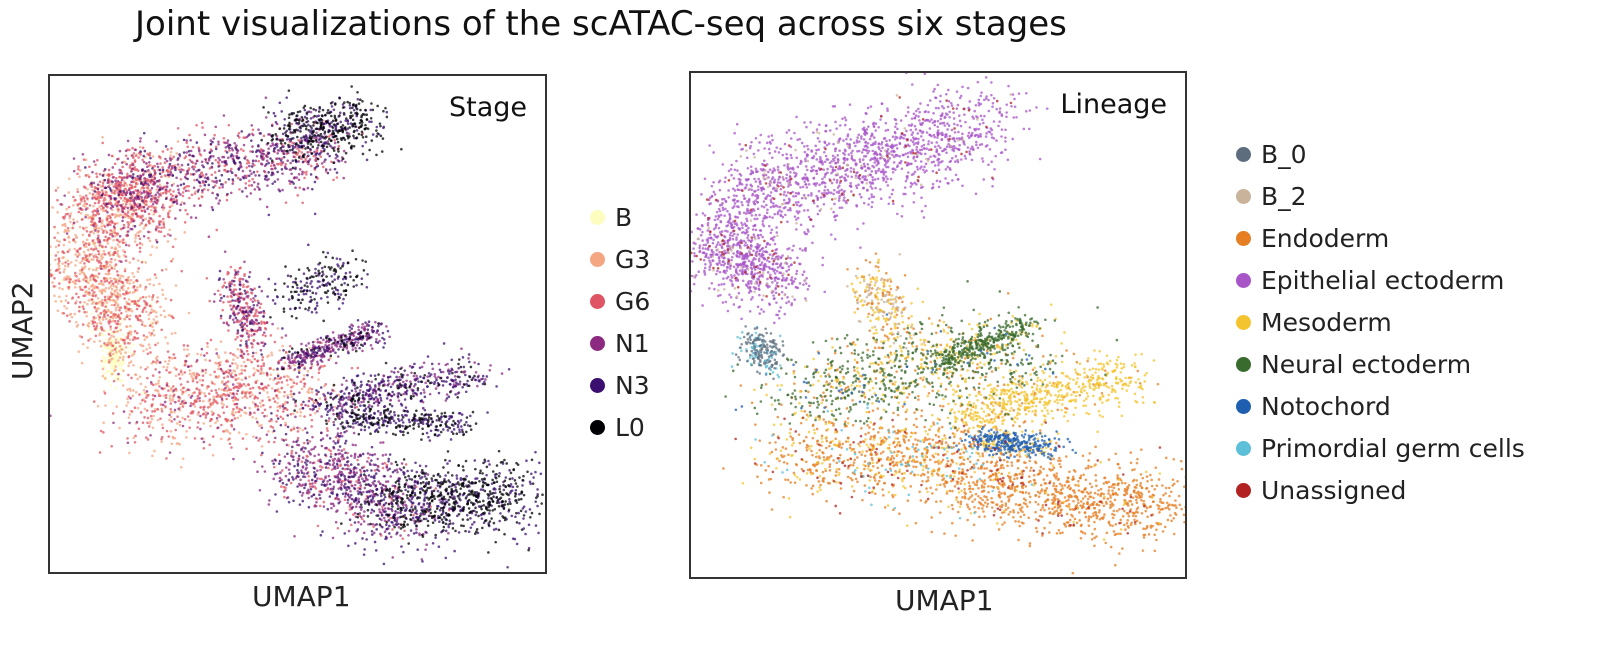 Image resolution: width=1618 pixels, height=648 pixels. I want to click on legend-item-b-0: B_0, so click(1380, 154).